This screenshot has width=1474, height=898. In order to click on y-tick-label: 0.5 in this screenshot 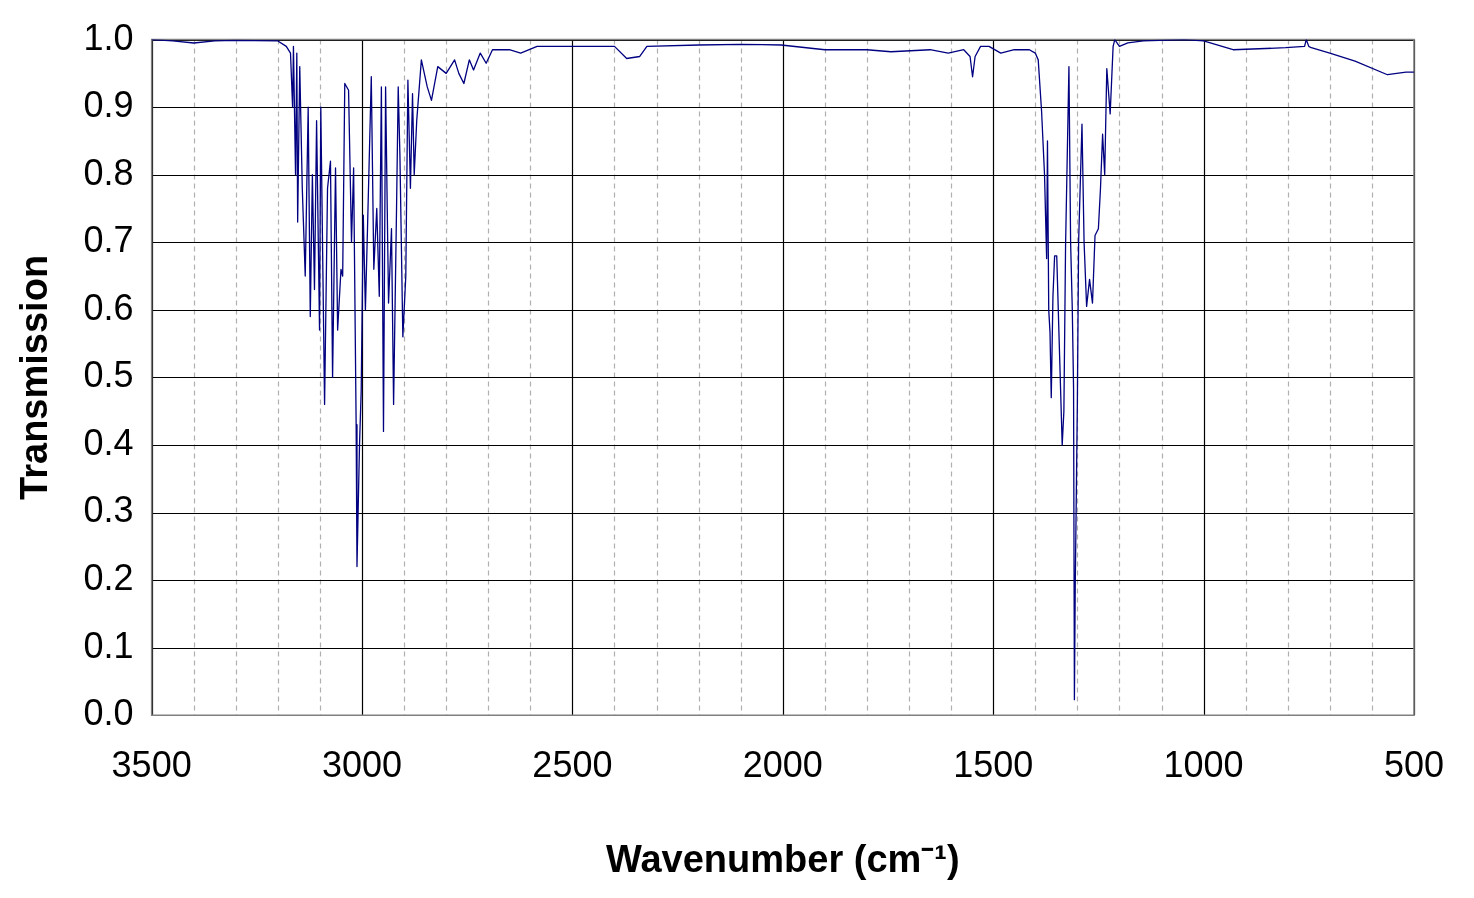, I will do `click(108, 375)`.